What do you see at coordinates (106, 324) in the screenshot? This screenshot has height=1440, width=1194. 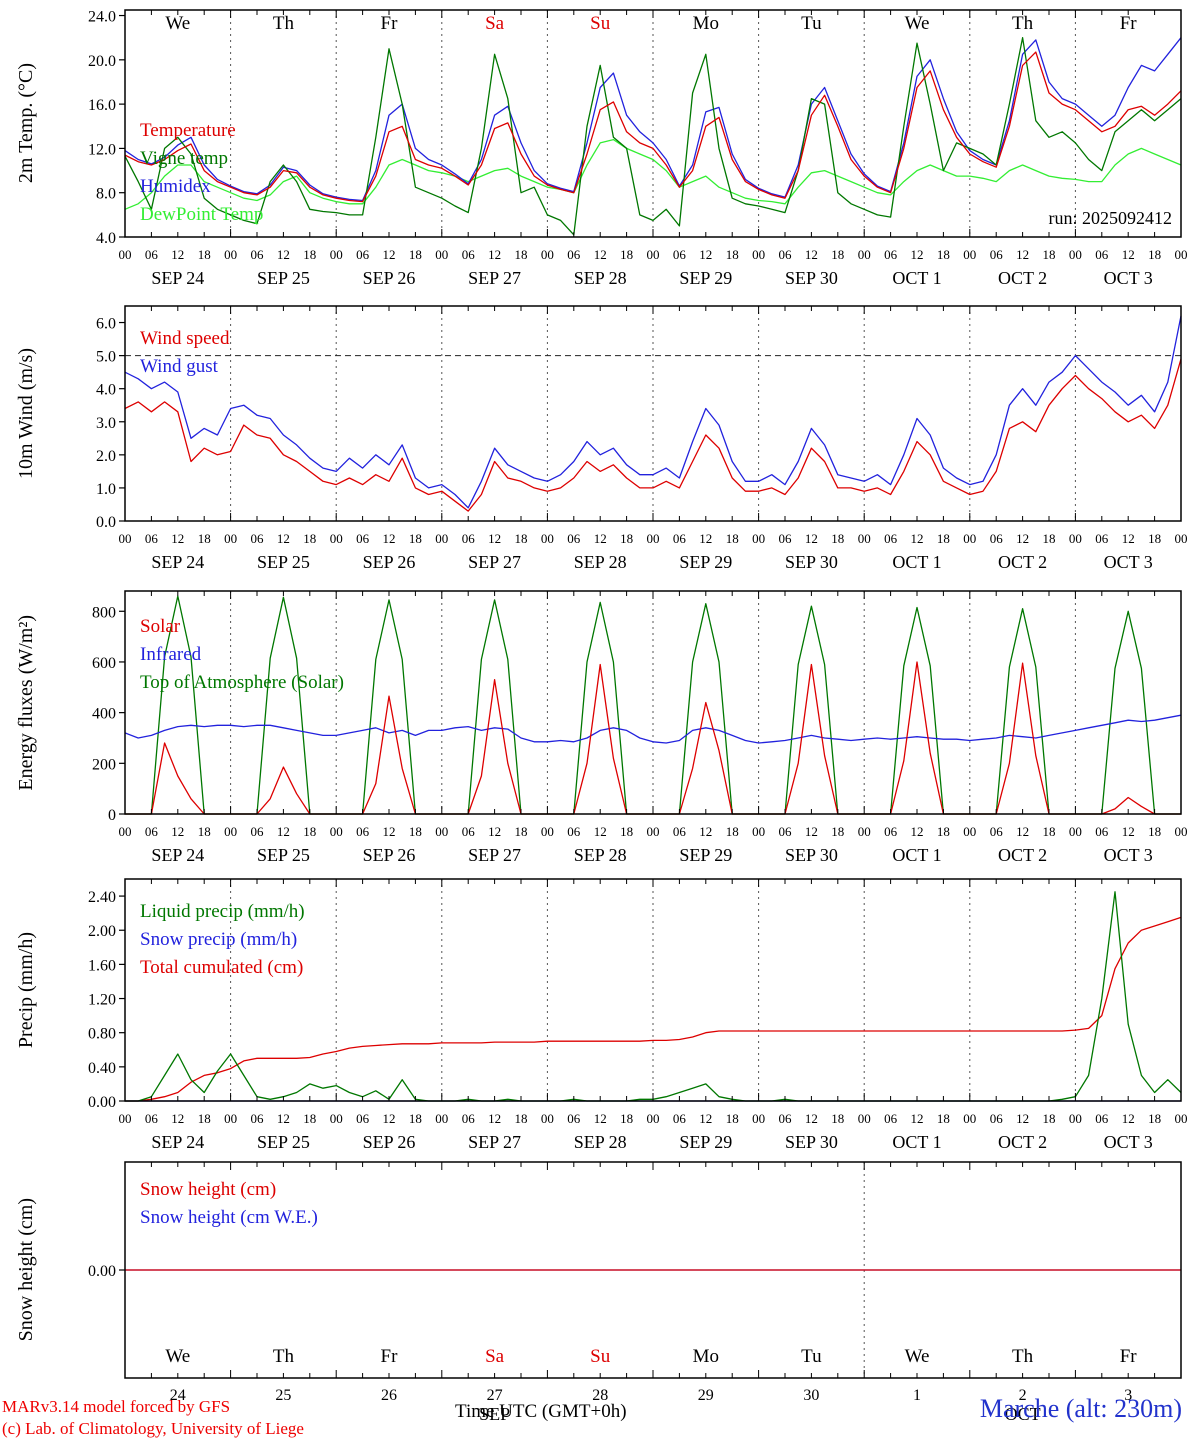 I see `y-tick-label: 6.0` at bounding box center [106, 324].